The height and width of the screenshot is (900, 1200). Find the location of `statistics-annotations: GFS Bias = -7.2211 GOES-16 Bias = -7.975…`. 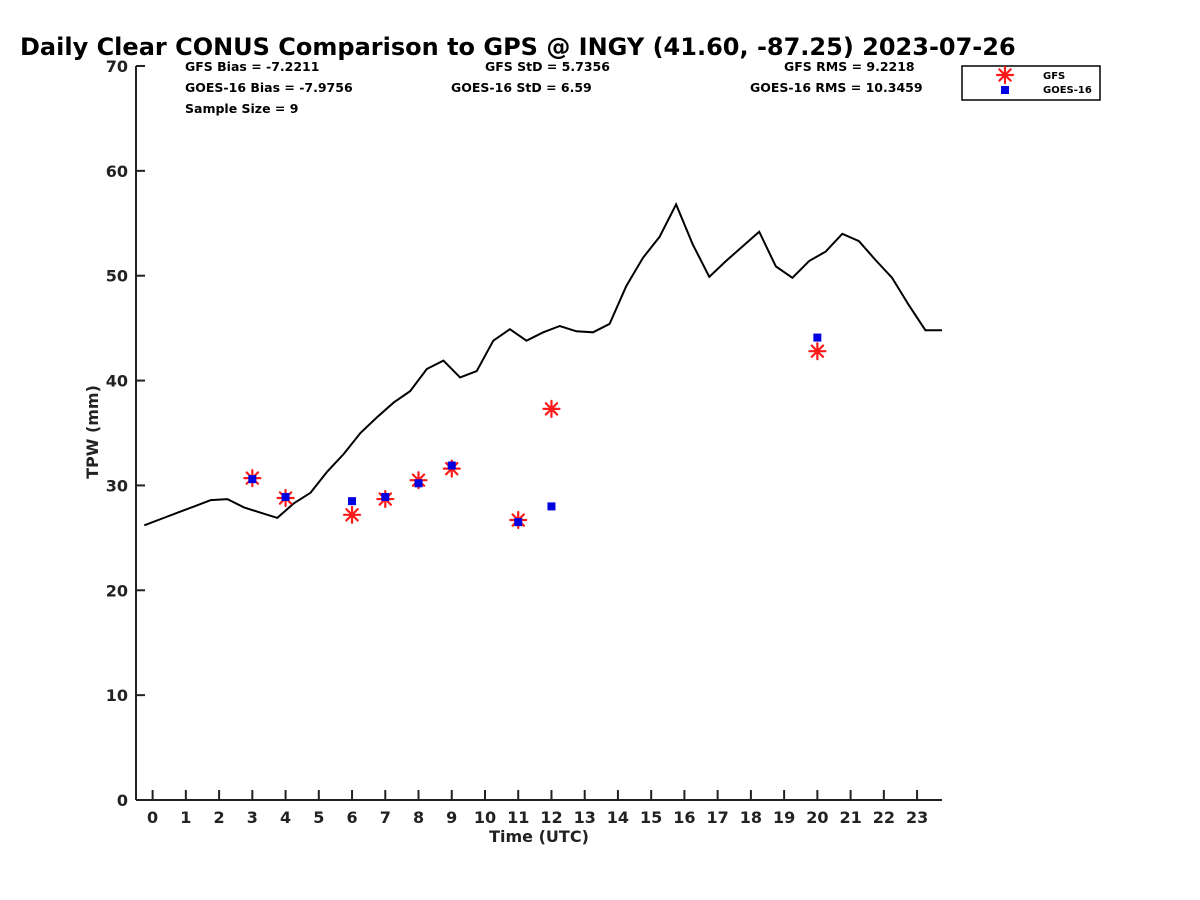

statistics-annotations: GFS Bias = -7.2211 GOES-16 Bias = -7.975… is located at coordinates (554, 87).